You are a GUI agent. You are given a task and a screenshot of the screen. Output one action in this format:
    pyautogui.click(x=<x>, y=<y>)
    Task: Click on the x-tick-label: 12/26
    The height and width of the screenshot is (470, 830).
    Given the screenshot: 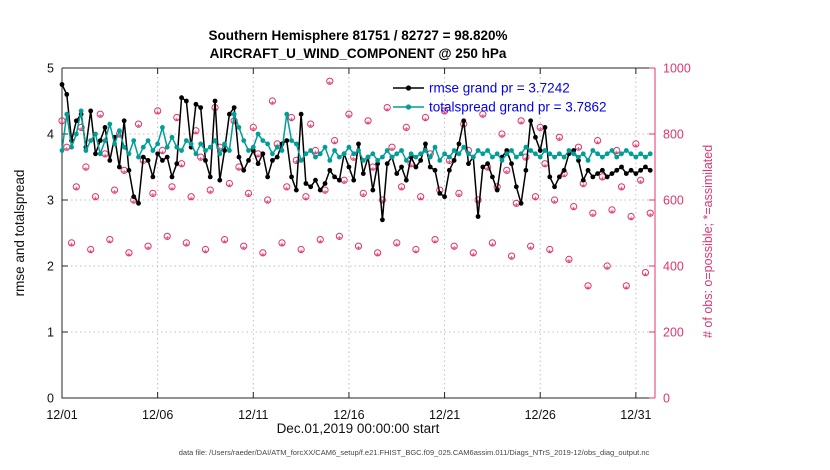 What is the action you would take?
    pyautogui.click(x=540, y=415)
    